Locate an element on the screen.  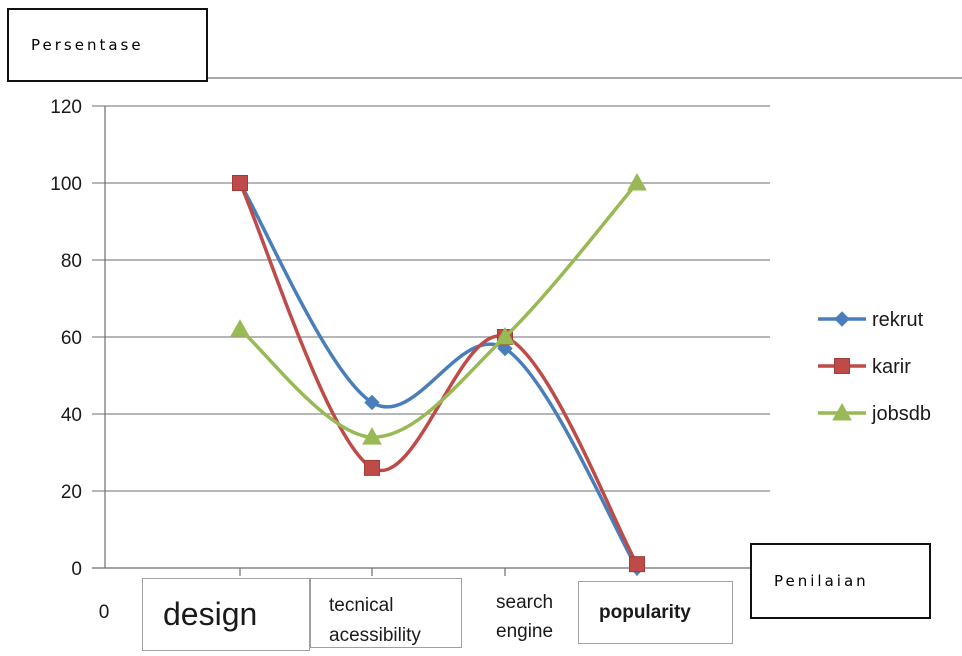
y-tick-label-80: 80 is located at coordinates (71, 261).